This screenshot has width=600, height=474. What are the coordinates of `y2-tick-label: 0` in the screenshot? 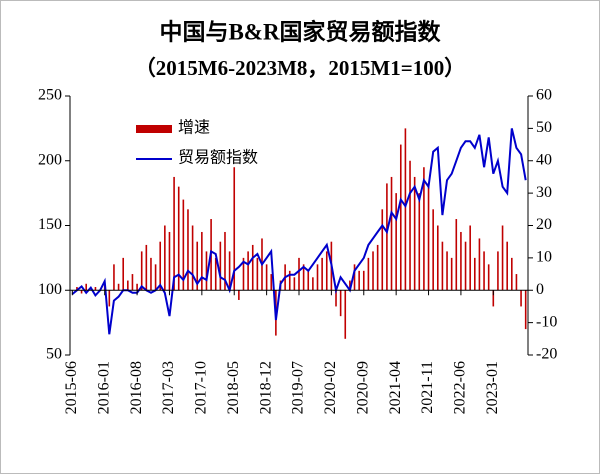 It's located at (540, 289).